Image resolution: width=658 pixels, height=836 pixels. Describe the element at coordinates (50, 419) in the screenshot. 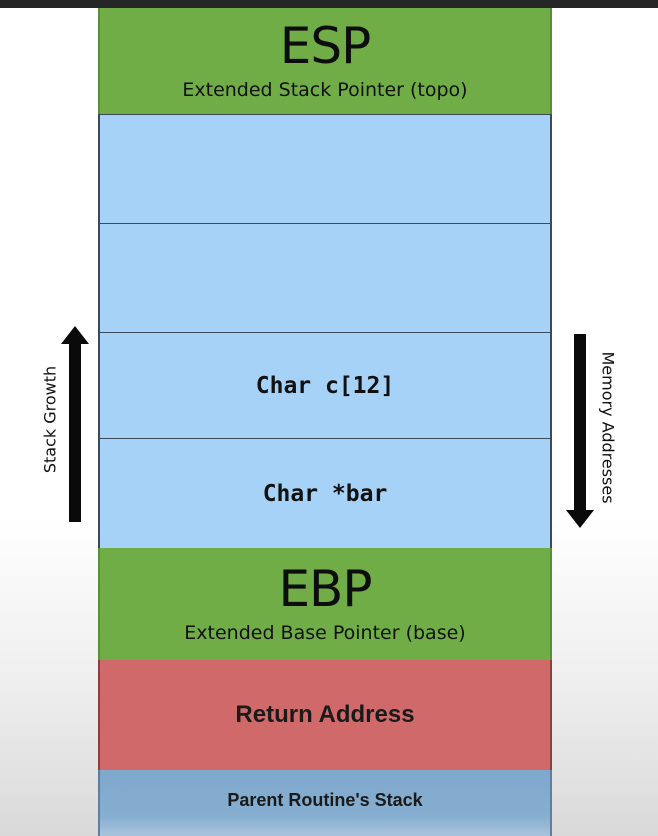

I see `stack-growth-label: Stack Growth` at that location.